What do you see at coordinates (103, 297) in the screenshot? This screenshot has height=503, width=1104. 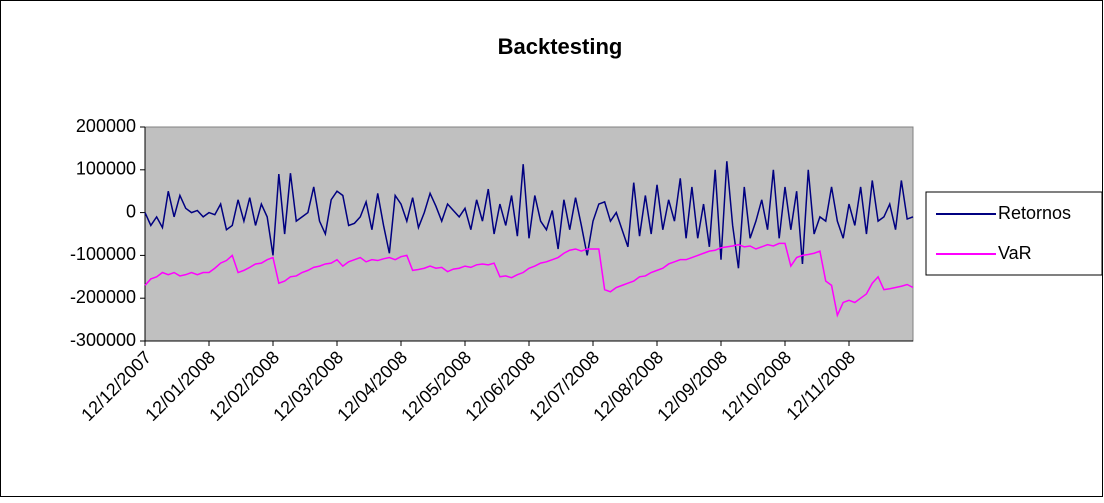 I see `y-tick-label: -200000` at bounding box center [103, 297].